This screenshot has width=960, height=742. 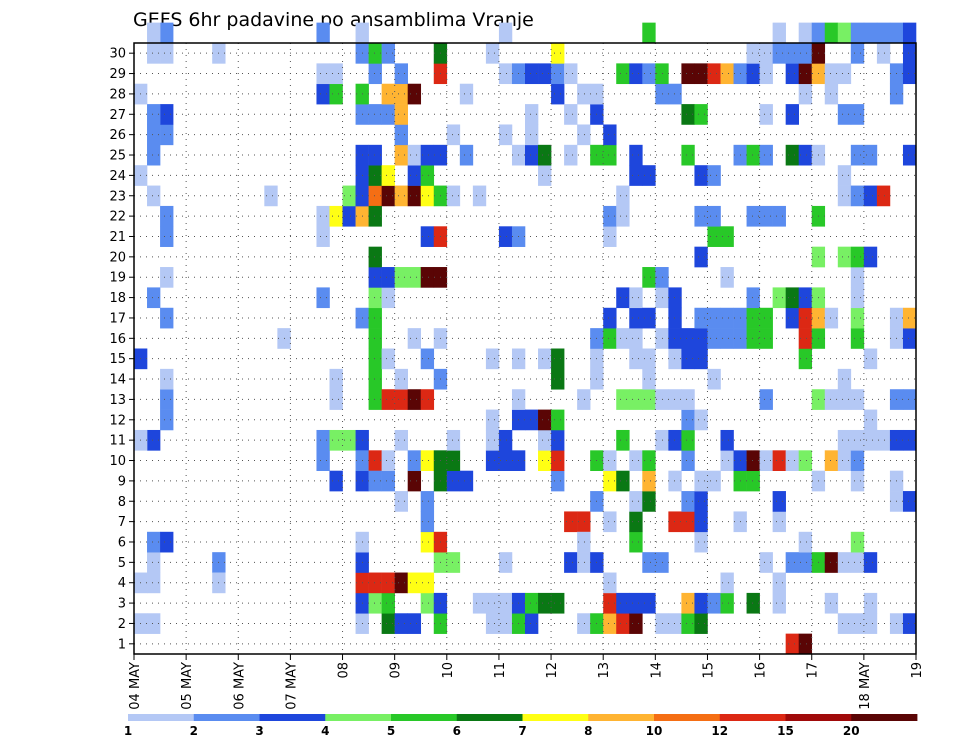 What do you see at coordinates (117, 196) in the screenshot?
I see `y-tick-label: 23` at bounding box center [117, 196].